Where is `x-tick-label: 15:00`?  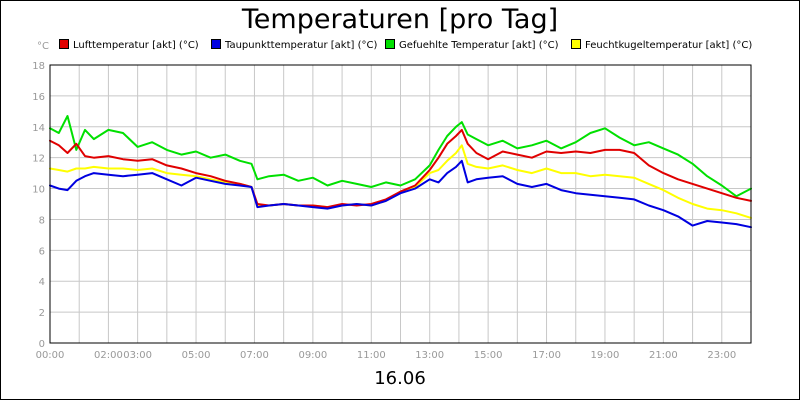 x-tick-label: 15:00 is located at coordinates (488, 355).